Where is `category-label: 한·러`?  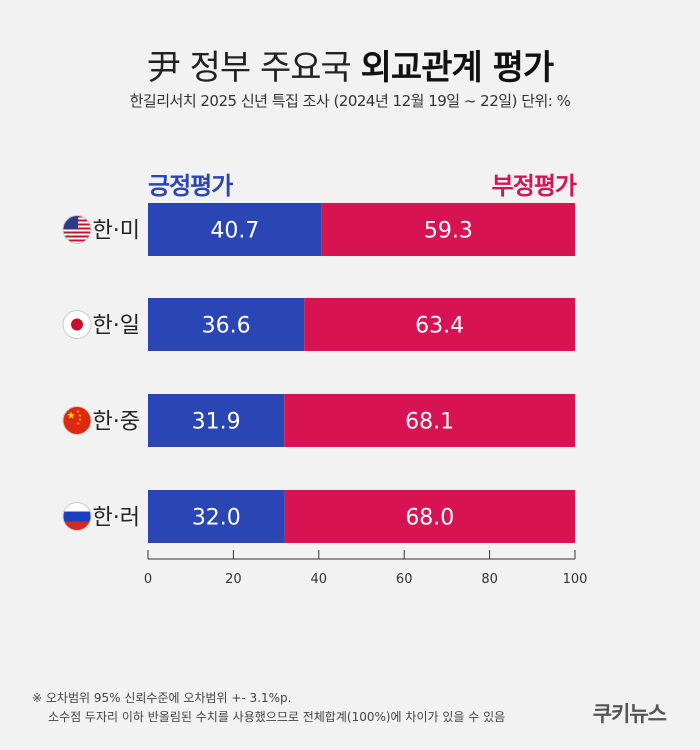 category-label: 한·러 is located at coordinates (116, 518).